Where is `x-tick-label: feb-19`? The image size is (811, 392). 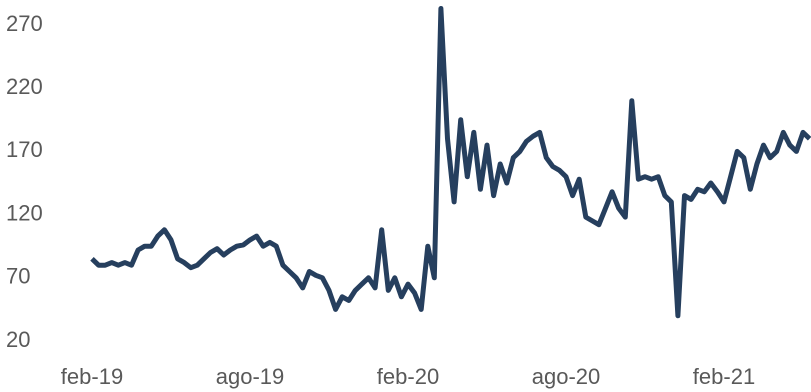
x-tick-label: feb-19 is located at coordinates (92, 376).